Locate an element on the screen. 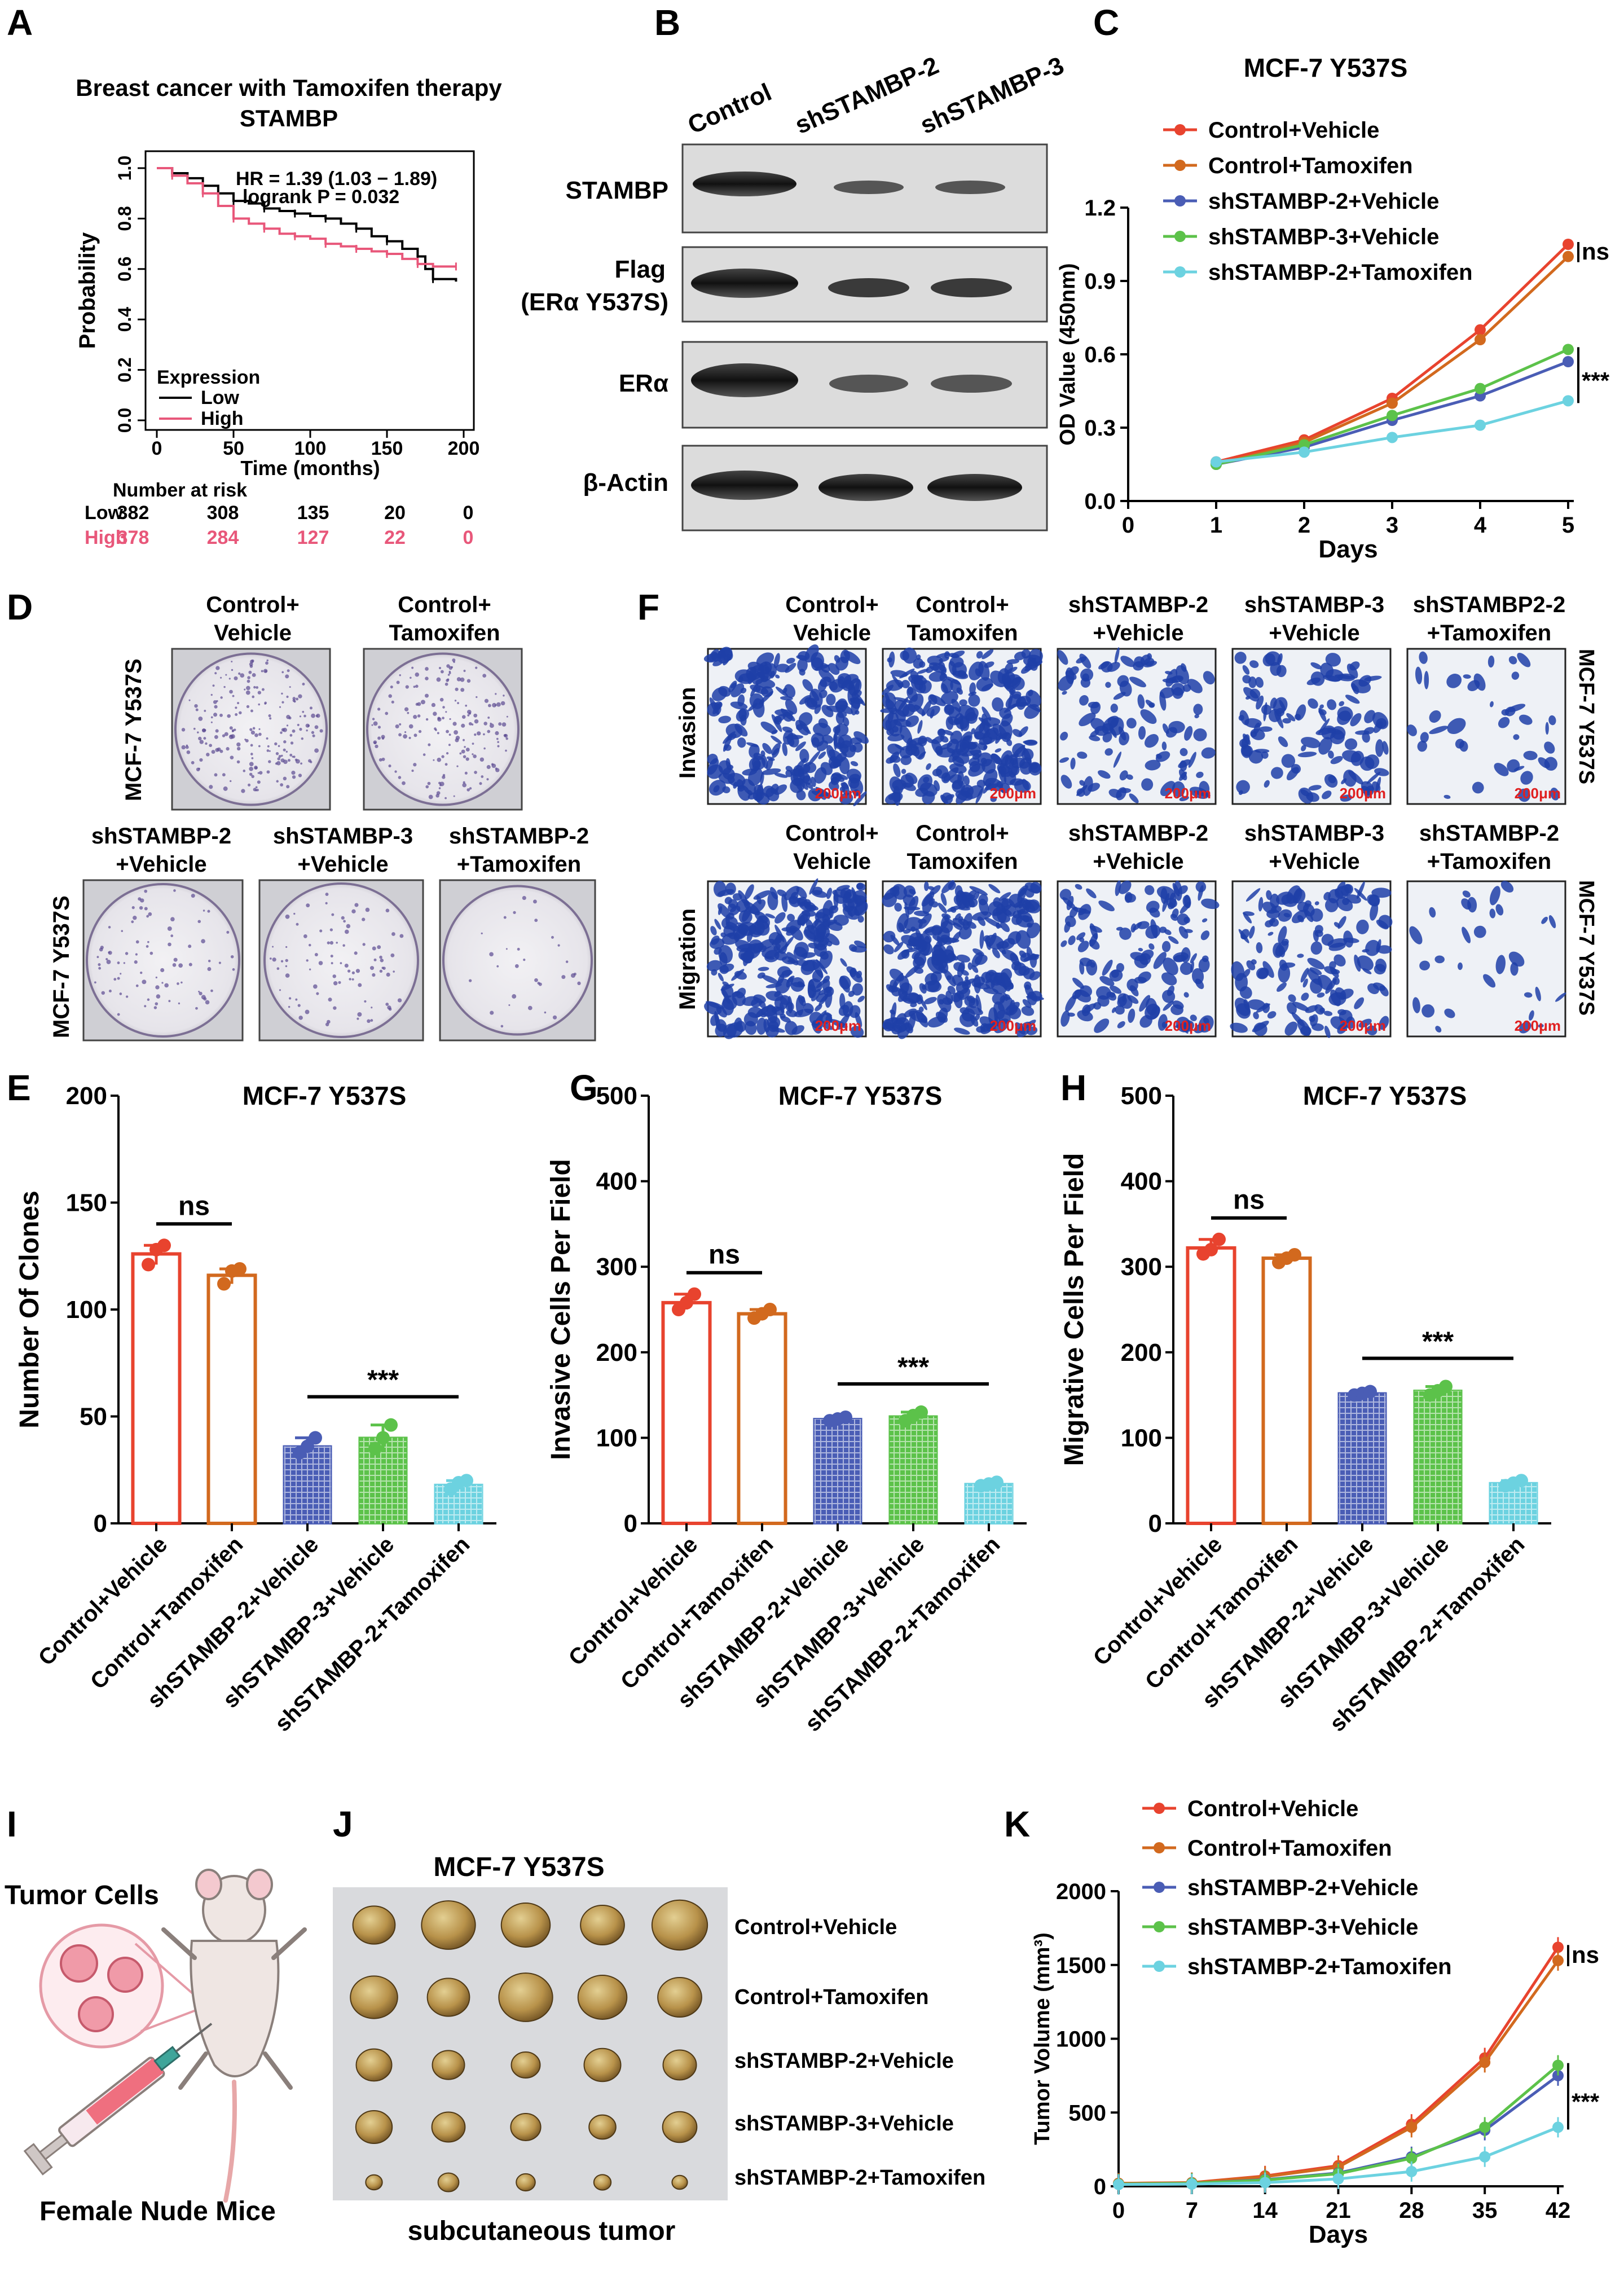 Image resolution: width=1624 pixels, height=2276 pixels. y-tick-label: 1.2 is located at coordinates (1100, 208).